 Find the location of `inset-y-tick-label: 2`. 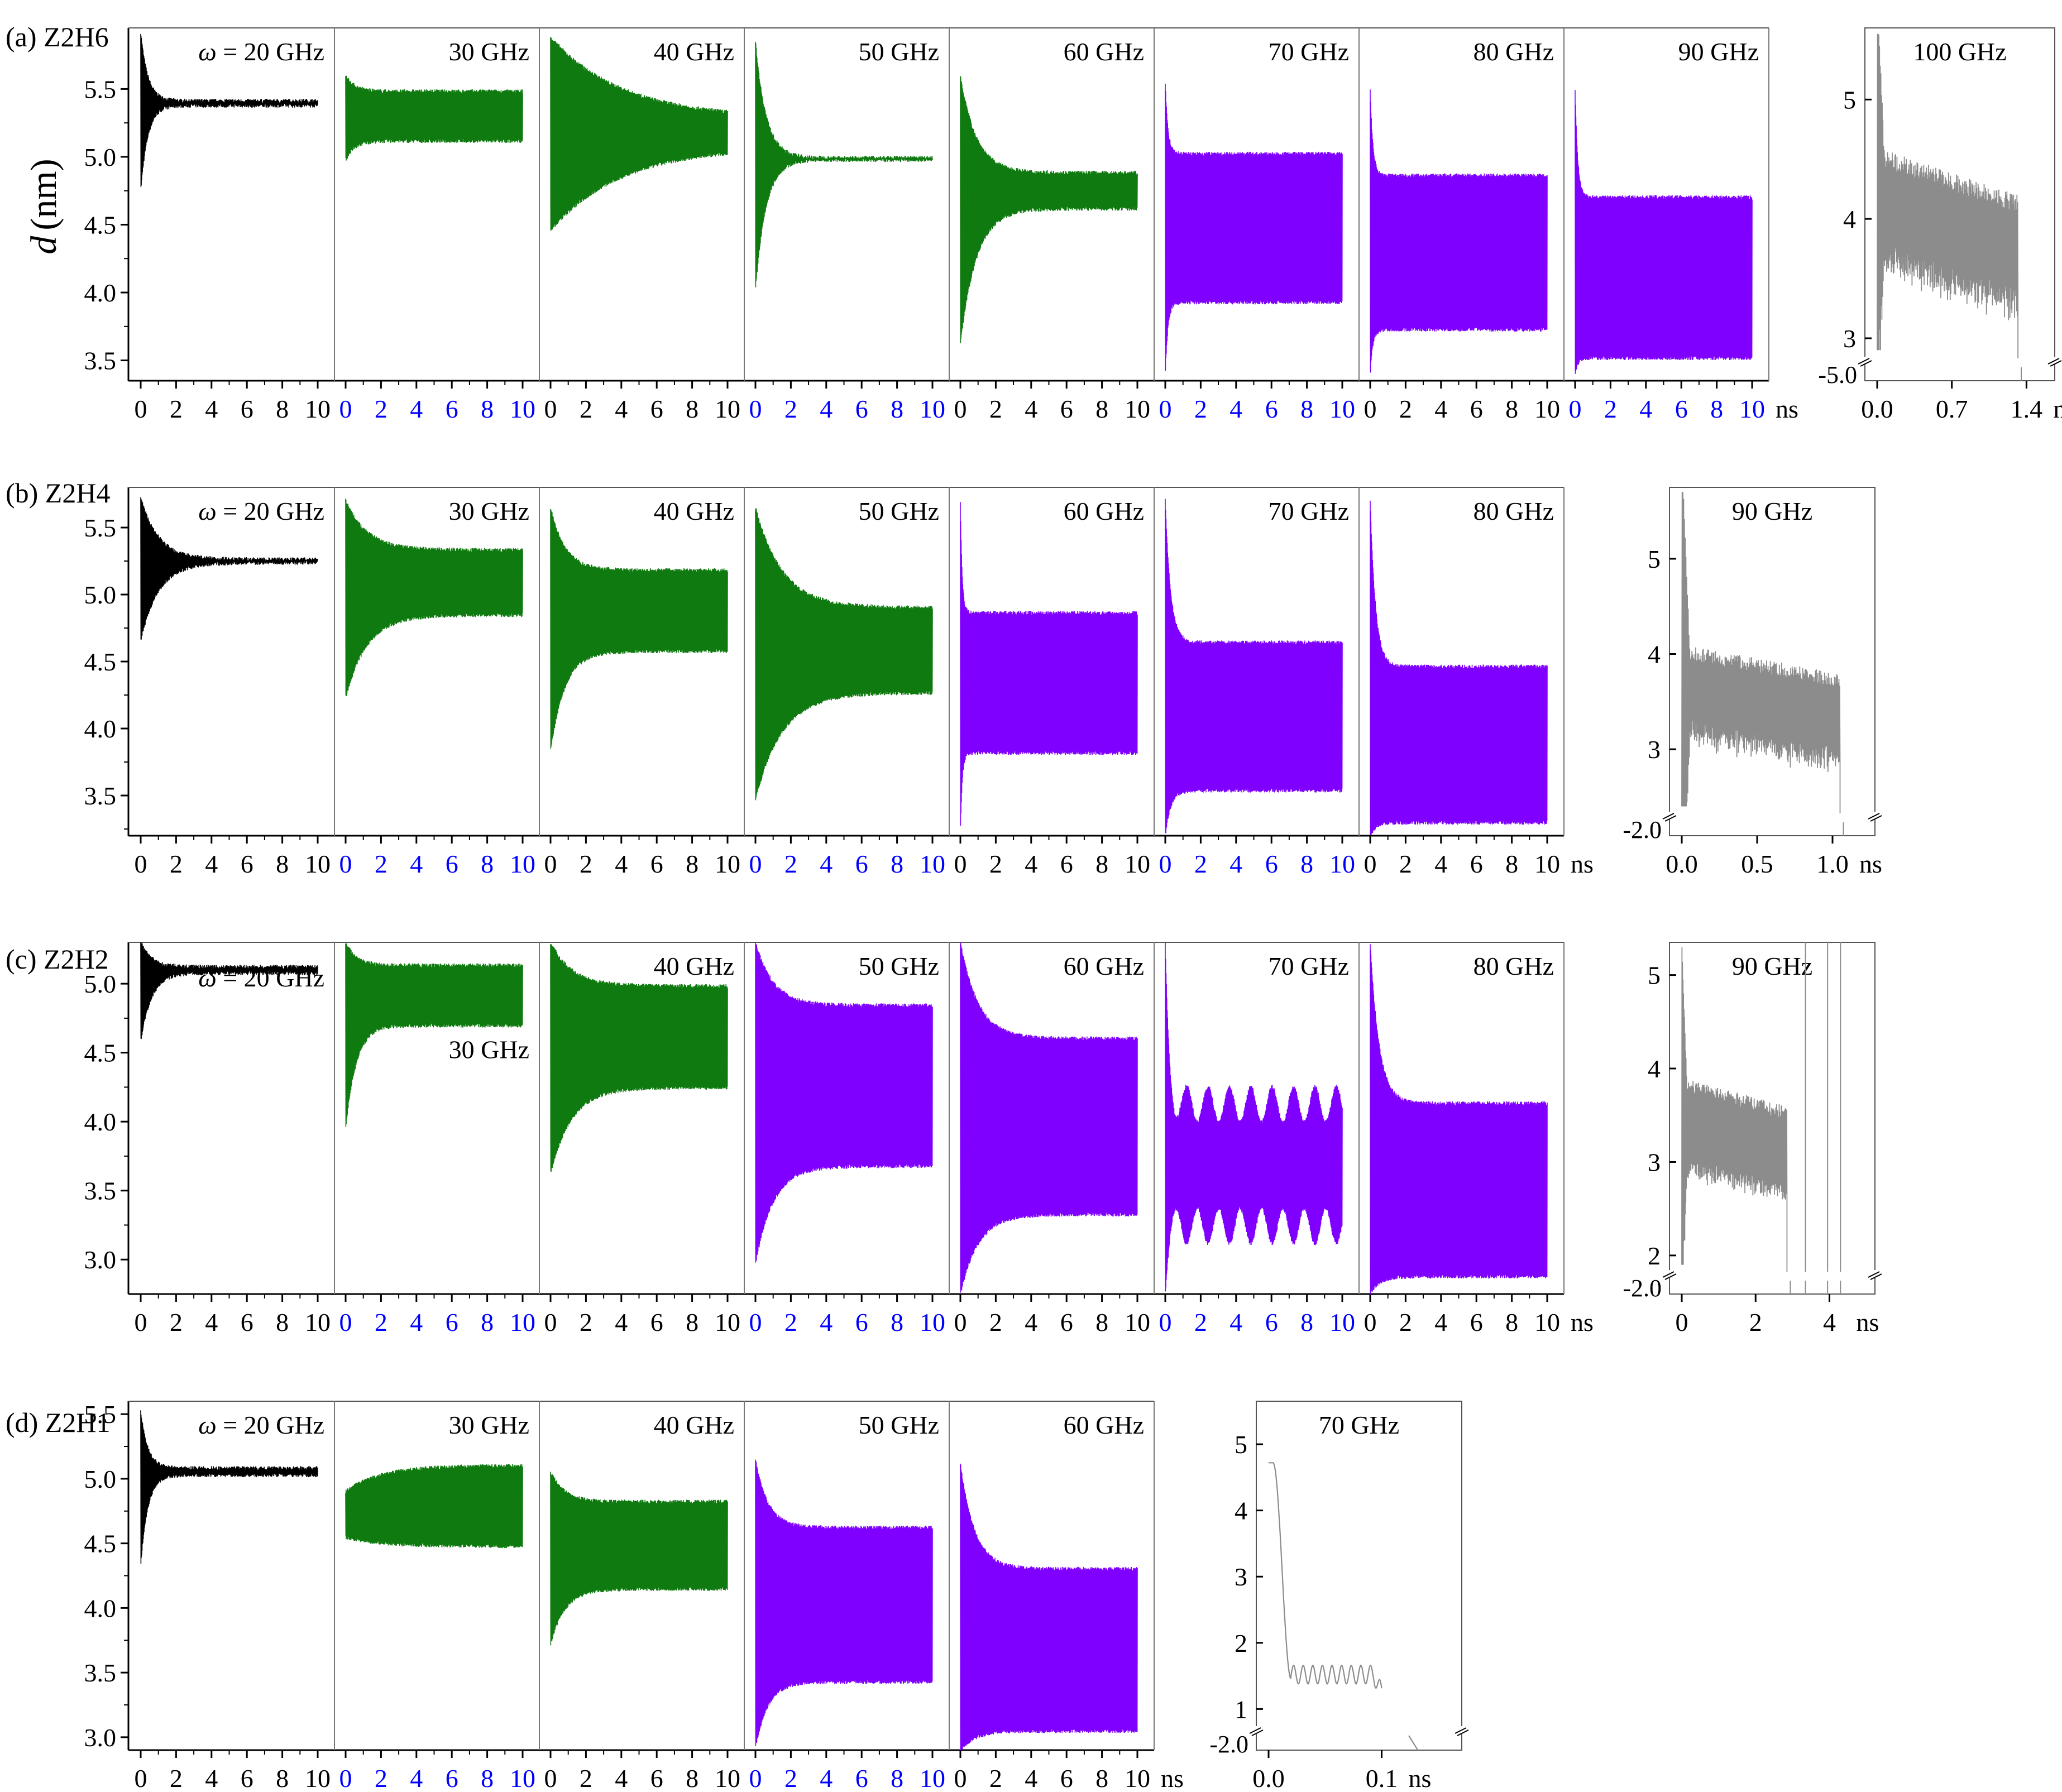

inset-y-tick-label: 2 is located at coordinates (1654, 1256).